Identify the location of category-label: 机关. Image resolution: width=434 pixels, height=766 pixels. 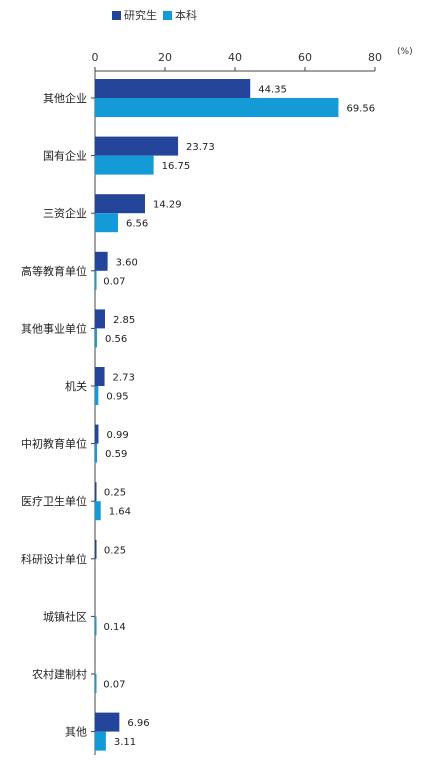
(76, 386).